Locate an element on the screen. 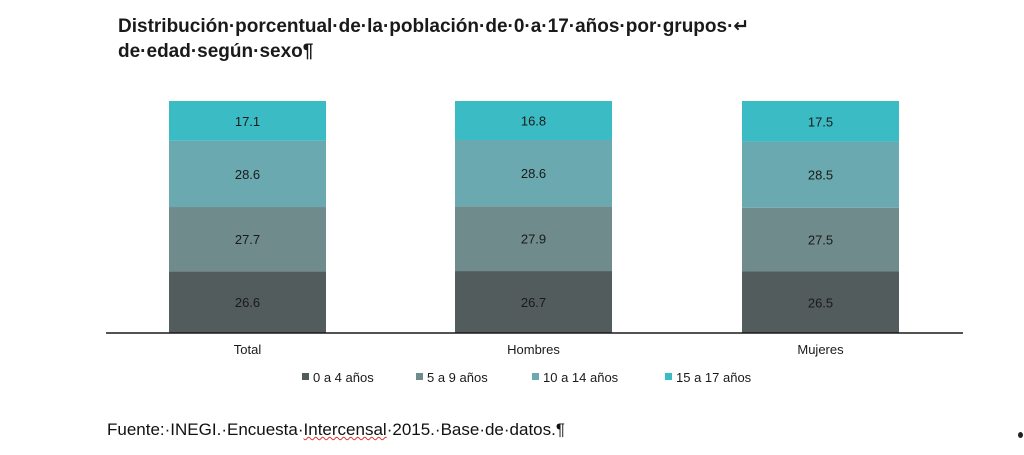 This screenshot has height=455, width=1024. stray-dot is located at coordinates (1020, 435).